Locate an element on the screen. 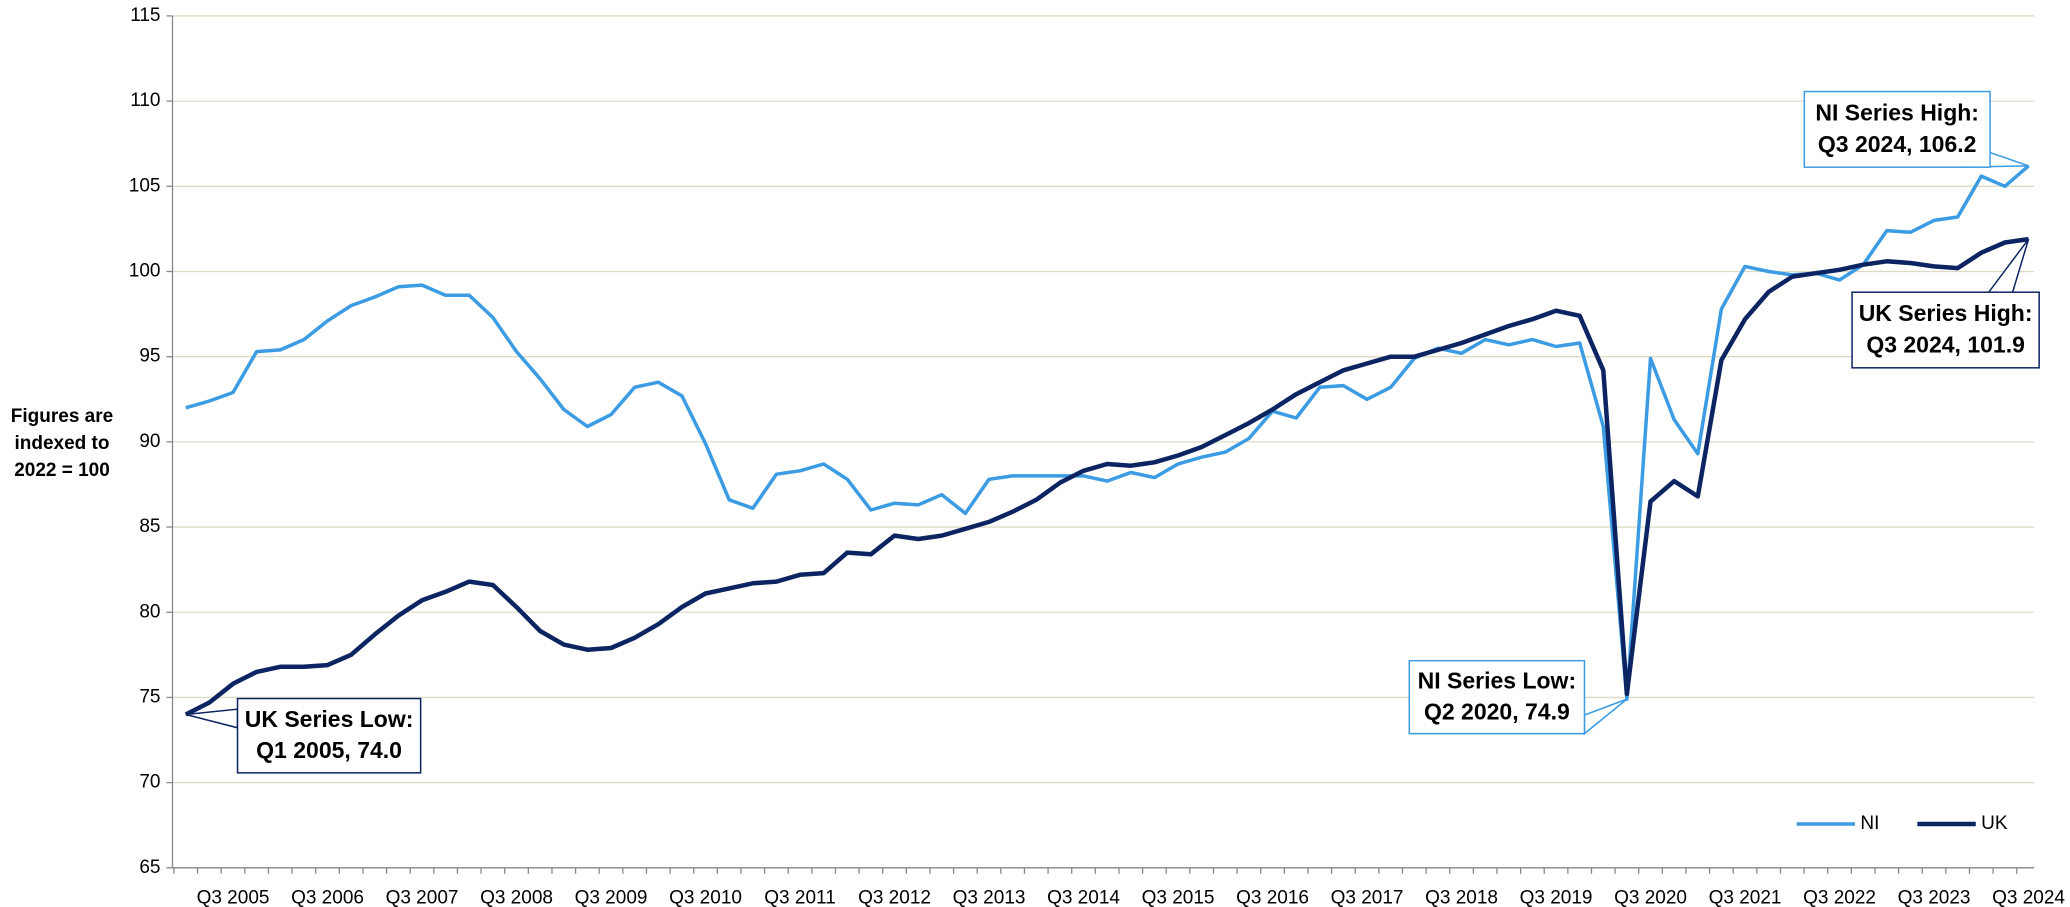 The width and height of the screenshot is (2070, 907). y-tick-label: 85 is located at coordinates (149, 526).